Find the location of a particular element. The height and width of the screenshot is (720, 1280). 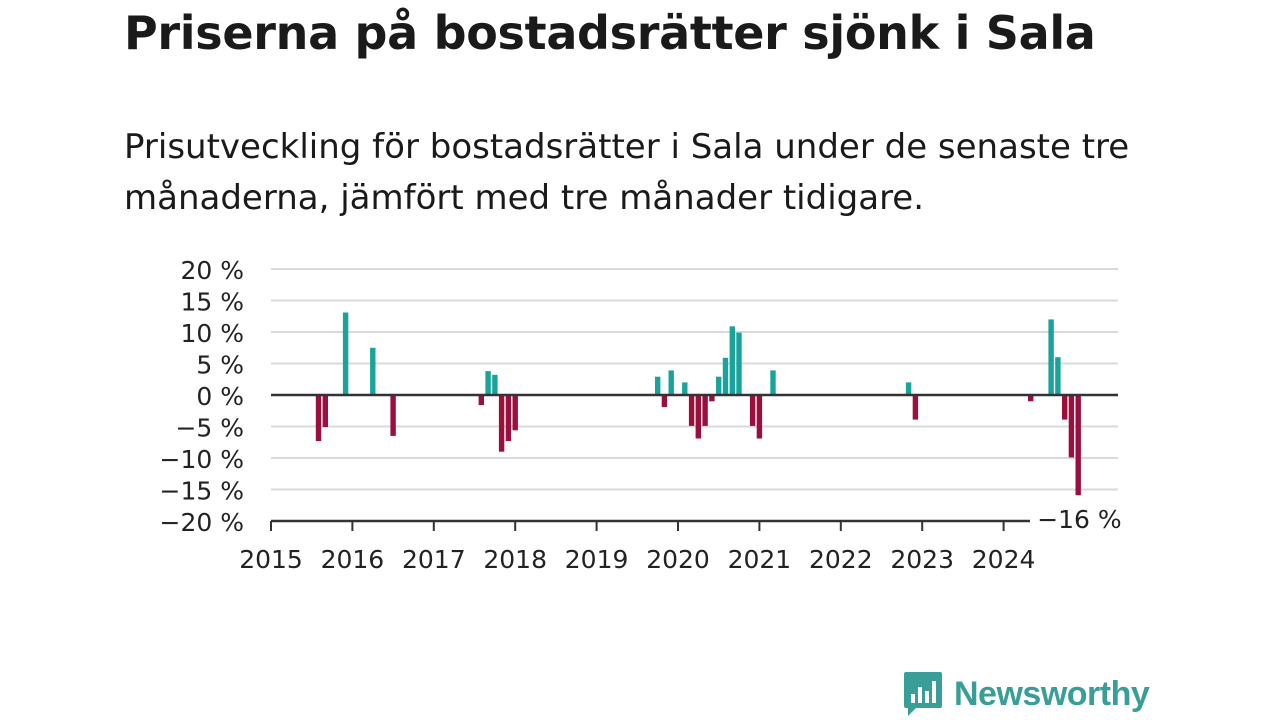

bar-chart-bubble-icon is located at coordinates (923, 694).